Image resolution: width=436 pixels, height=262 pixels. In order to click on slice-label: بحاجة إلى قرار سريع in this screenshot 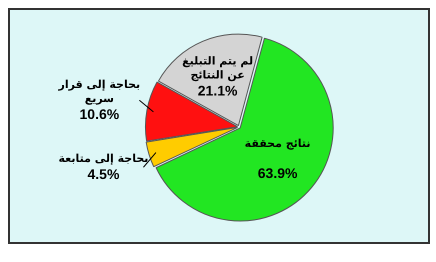, I will do `click(99, 92)`.